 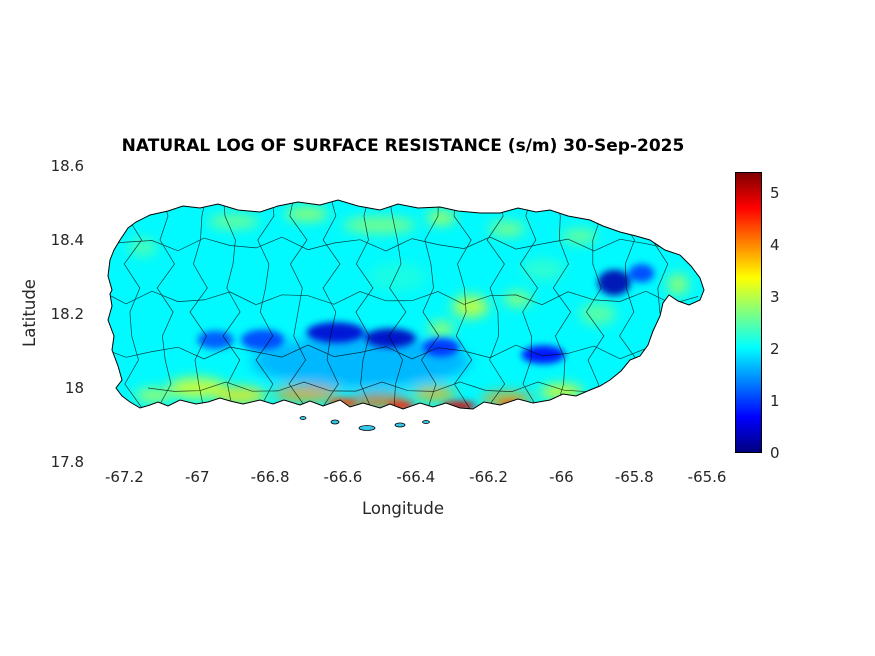 I want to click on x-tick-label: -66.6, so click(x=343, y=477).